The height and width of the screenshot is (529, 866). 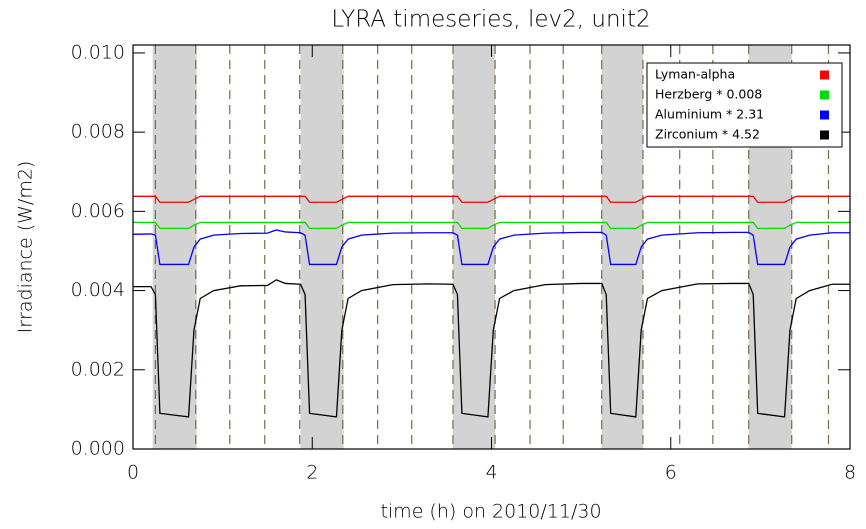 I want to click on x-tick-label: 0, so click(x=133, y=473).